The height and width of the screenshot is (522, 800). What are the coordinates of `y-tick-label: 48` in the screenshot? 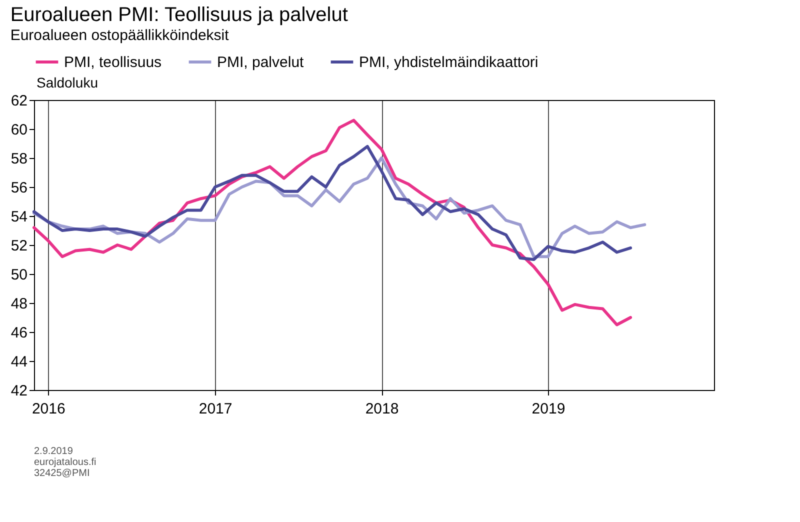 It's located at (19, 304).